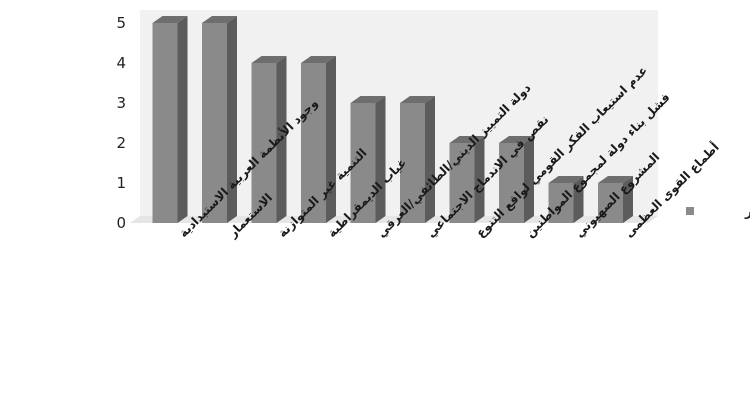 Image resolution: width=750 pixels, height=417 pixels. Describe the element at coordinates (121, 143) in the screenshot. I see `y-tick-label: 2` at that location.